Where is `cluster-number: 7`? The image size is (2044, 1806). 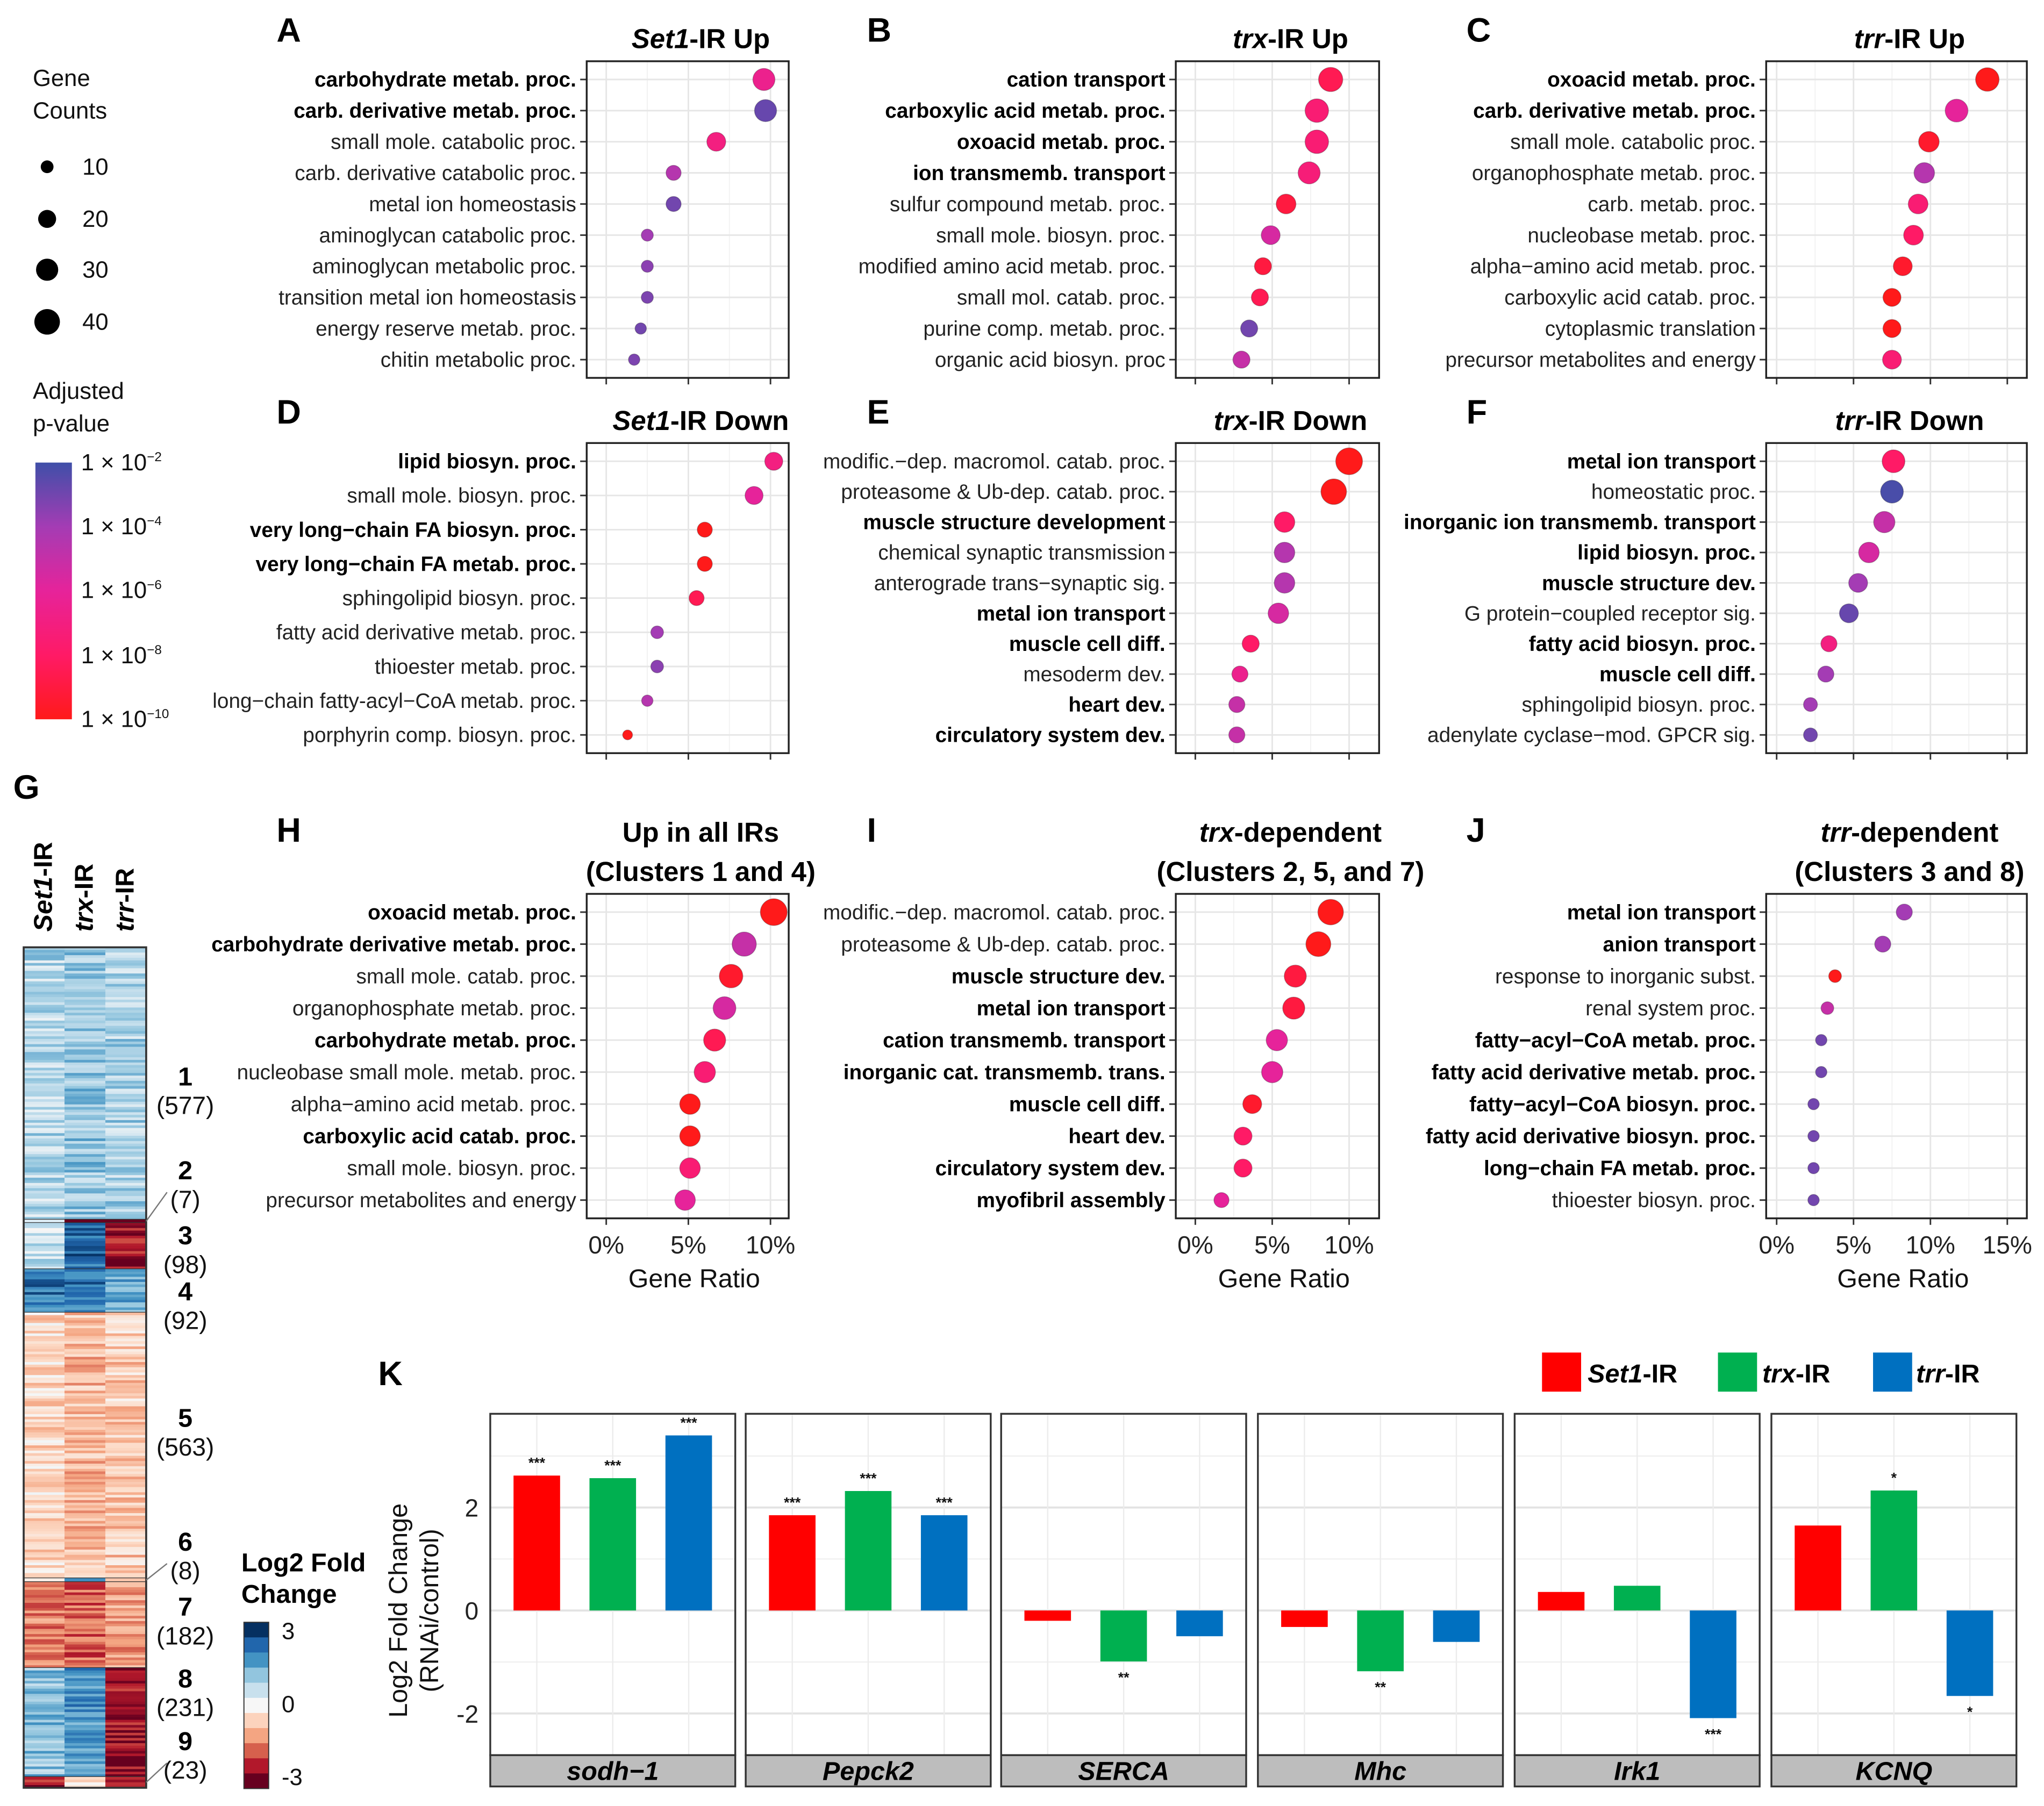
cluster-number: 7 is located at coordinates (185, 1607).